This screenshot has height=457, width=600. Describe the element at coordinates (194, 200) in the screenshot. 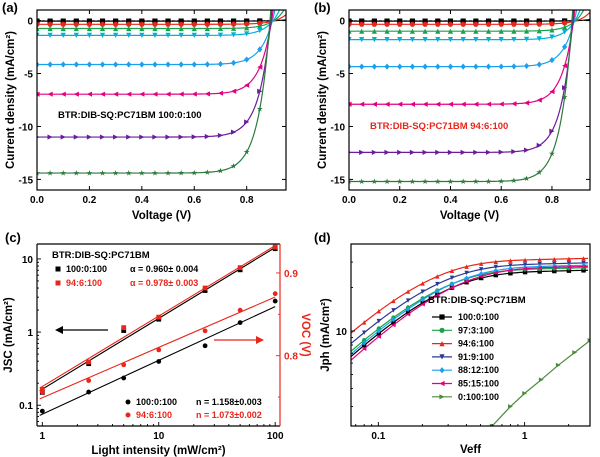

I see `x-tick-label: 0.6` at that location.